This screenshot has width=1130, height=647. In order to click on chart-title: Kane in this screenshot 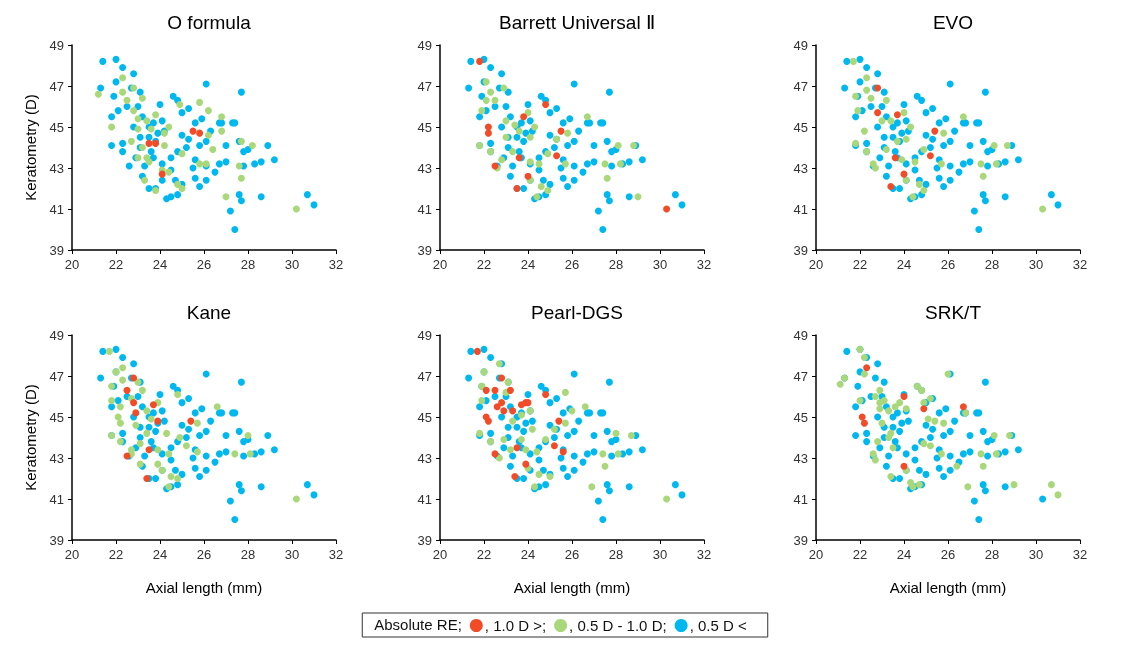, I will do `click(209, 312)`.